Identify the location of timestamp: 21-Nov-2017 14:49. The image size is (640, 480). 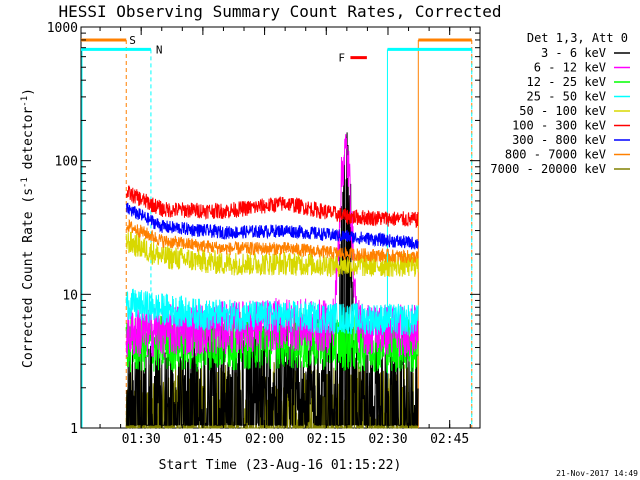
(597, 473).